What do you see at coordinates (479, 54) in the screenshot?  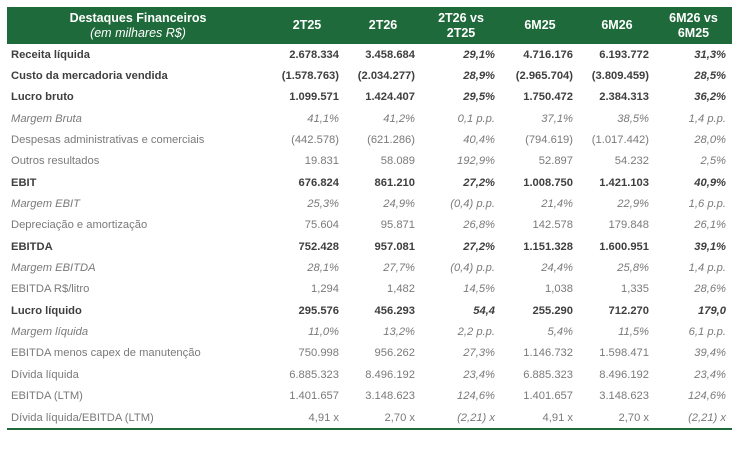 I see `table-cell: 29,1%` at bounding box center [479, 54].